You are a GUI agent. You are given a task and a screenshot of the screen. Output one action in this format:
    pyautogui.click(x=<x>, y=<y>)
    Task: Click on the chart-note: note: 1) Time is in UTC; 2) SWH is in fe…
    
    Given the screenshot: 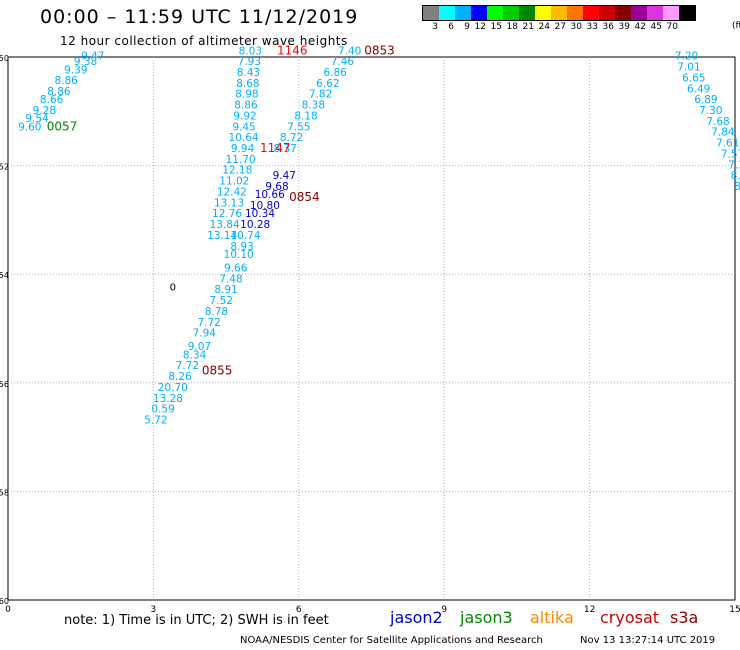 What is the action you would take?
    pyautogui.click(x=196, y=620)
    